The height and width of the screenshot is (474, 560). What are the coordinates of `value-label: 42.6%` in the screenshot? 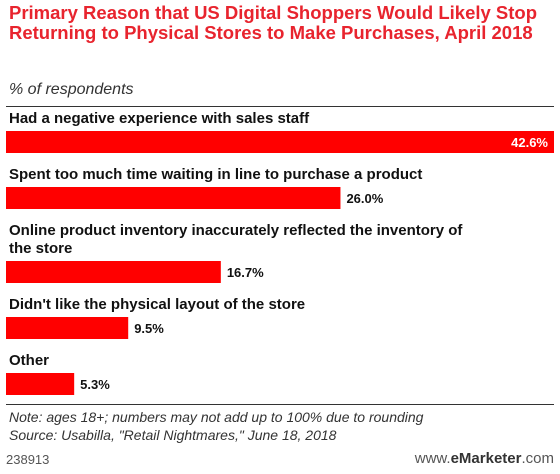 It's located at (529, 142).